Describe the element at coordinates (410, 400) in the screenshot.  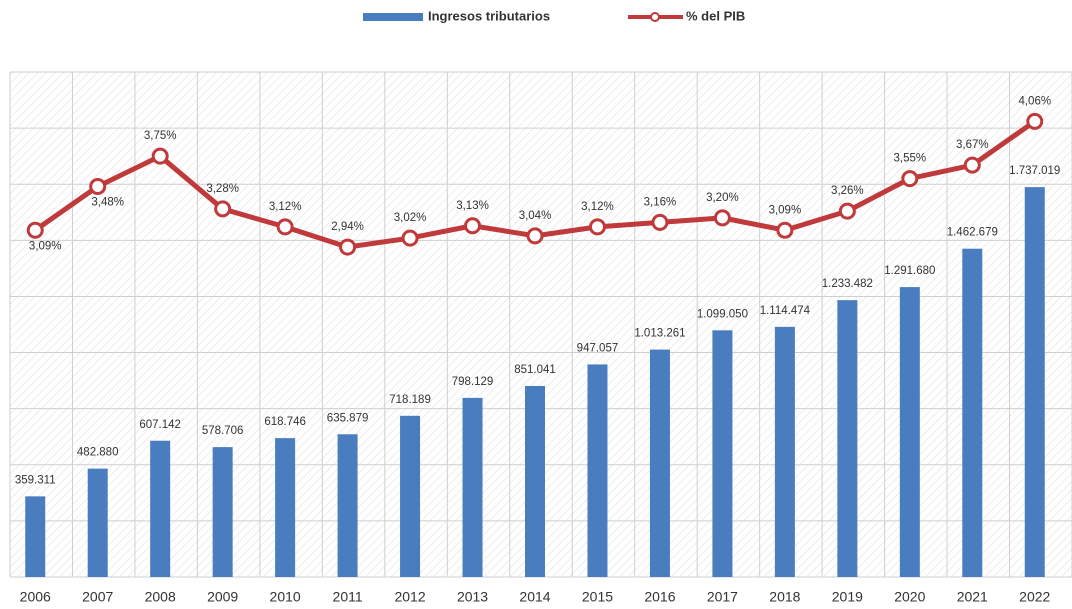
I see `data-label: 718.189` at that location.